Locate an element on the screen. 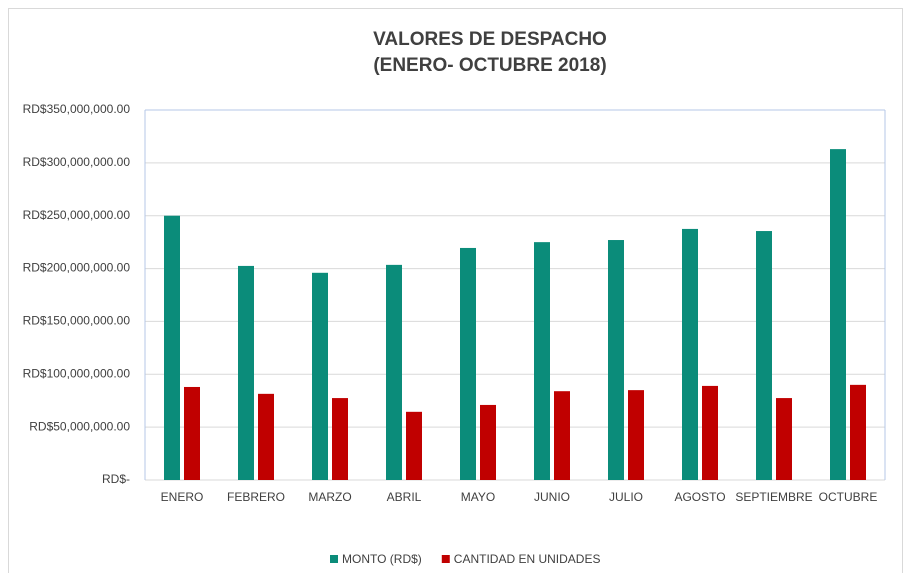 This screenshot has width=904, height=573. x-tick-label: FEBRERO is located at coordinates (256, 497).